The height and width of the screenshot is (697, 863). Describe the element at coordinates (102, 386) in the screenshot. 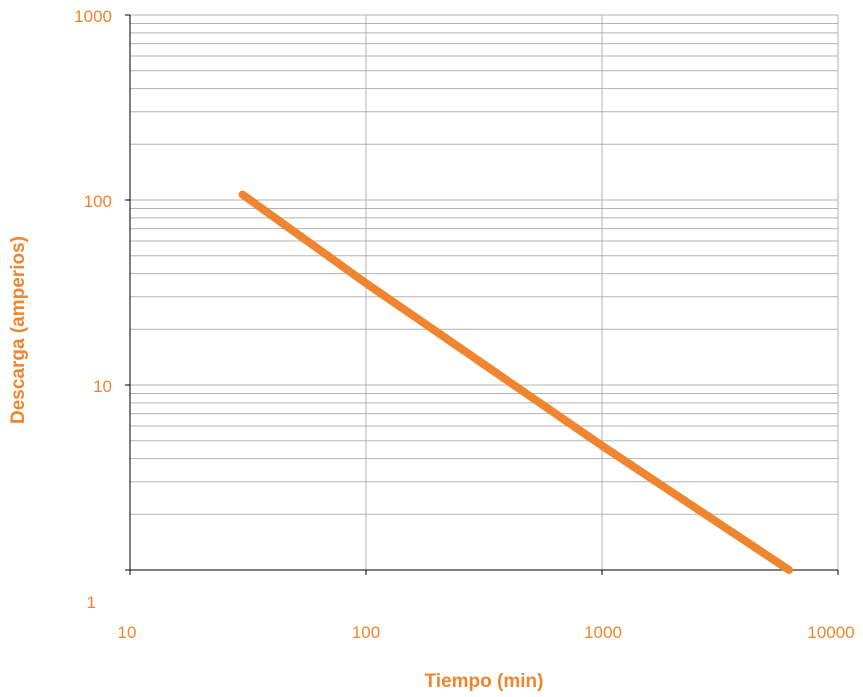

I see `y-tick-label-10: 10` at that location.